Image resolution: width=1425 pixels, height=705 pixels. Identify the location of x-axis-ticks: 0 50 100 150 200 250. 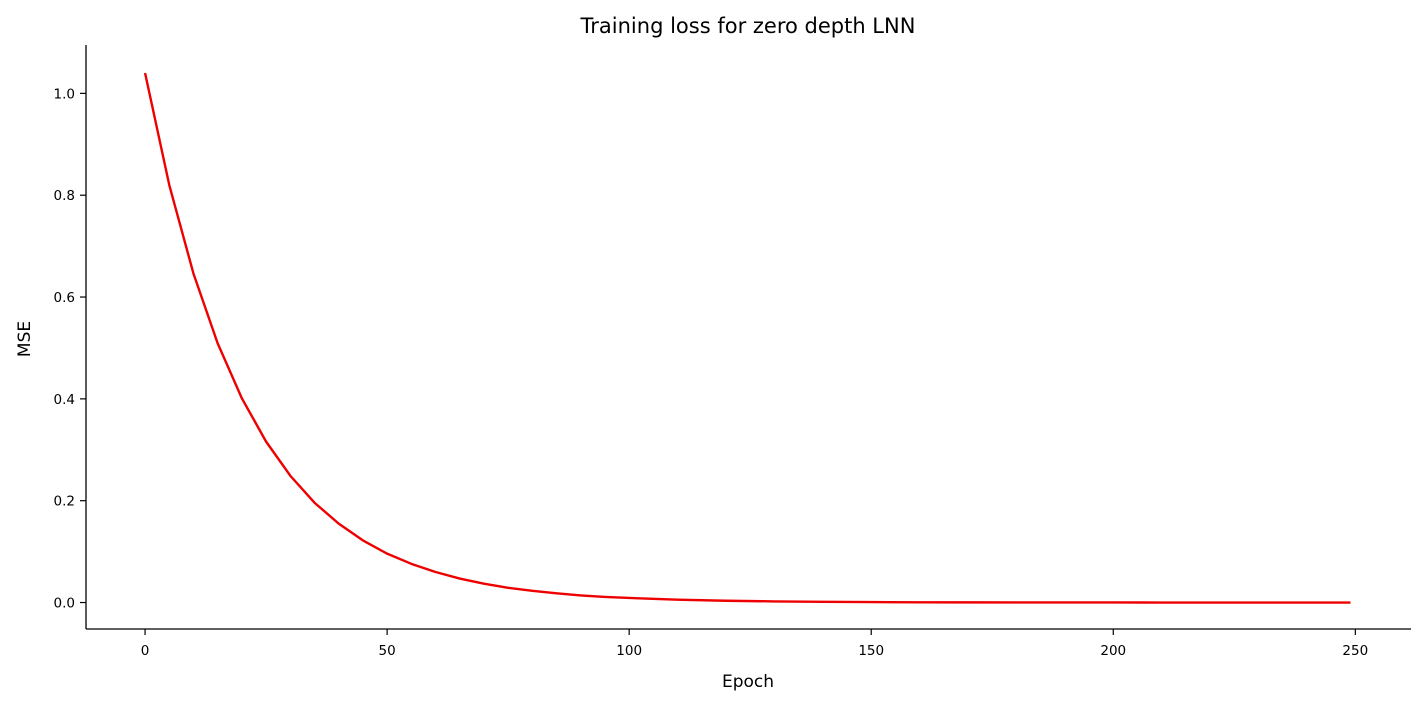
(754, 644).